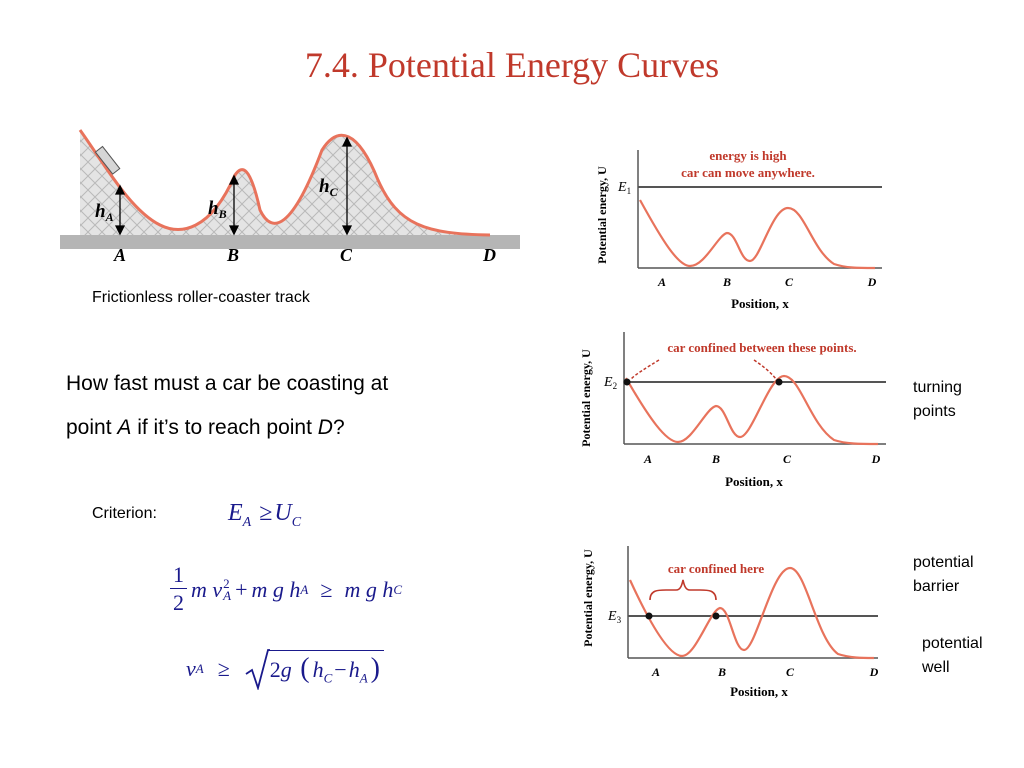 The height and width of the screenshot is (768, 1024). I want to click on question-line-2: point A if it’s to reach point D?, so click(205, 427).